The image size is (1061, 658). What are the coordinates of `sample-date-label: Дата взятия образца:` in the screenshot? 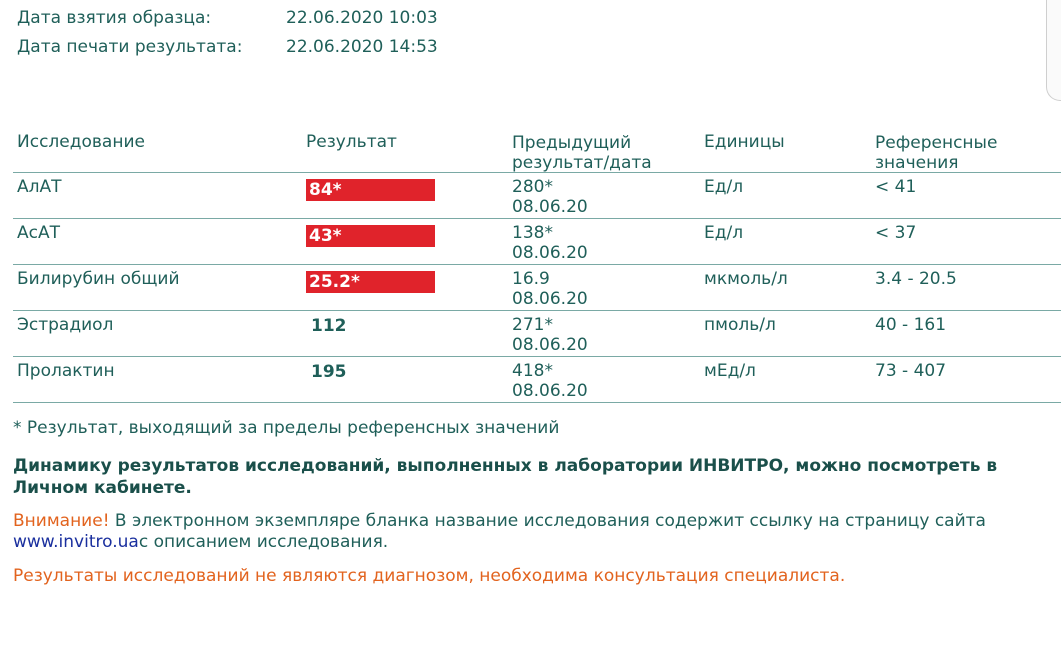 It's located at (114, 18).